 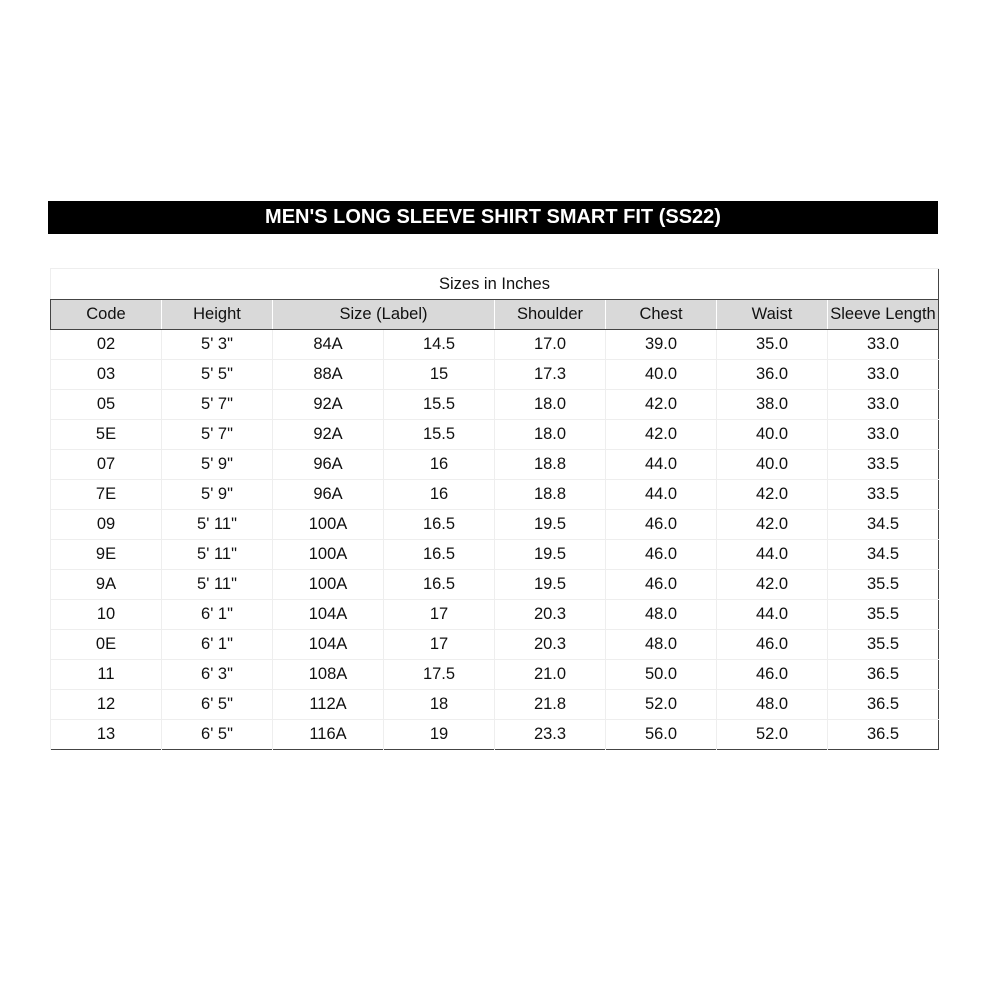 I want to click on cell-waist: 36.0, so click(x=772, y=374).